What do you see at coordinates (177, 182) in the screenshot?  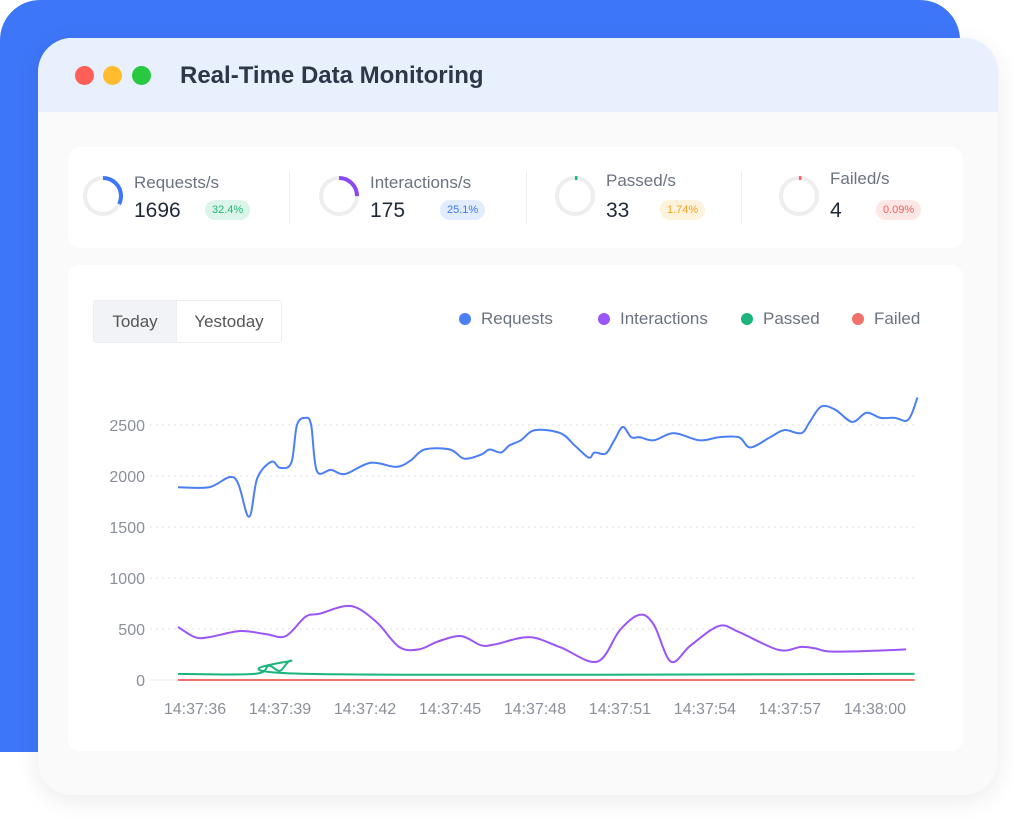 I see `stat-label: Requests/s` at bounding box center [177, 182].